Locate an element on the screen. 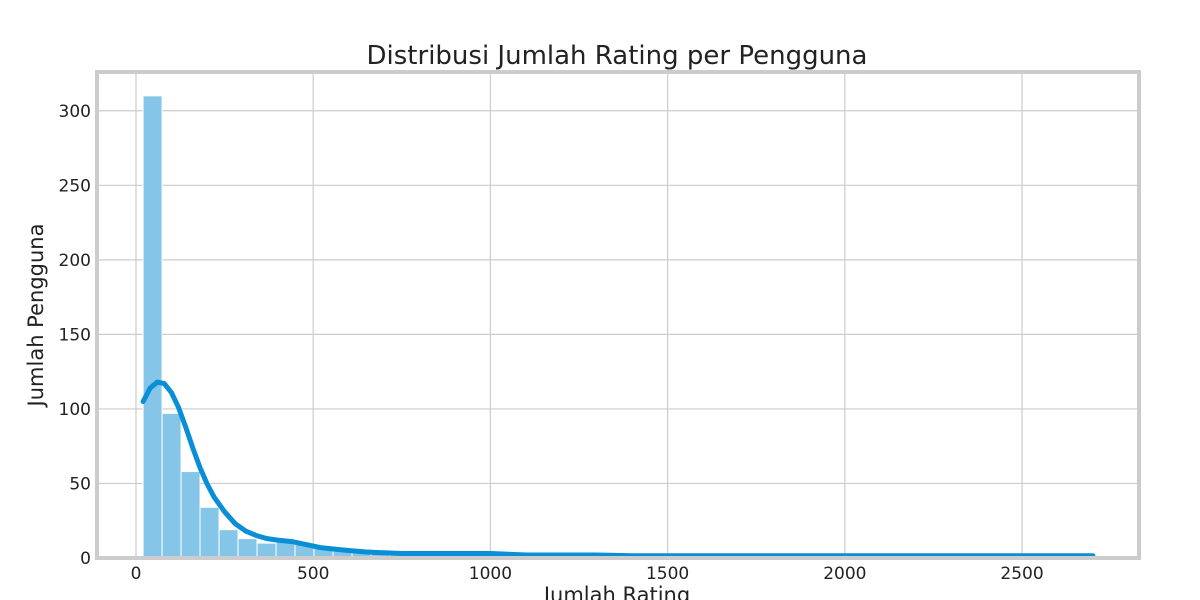  x-tick-label: 0 is located at coordinates (136, 574).